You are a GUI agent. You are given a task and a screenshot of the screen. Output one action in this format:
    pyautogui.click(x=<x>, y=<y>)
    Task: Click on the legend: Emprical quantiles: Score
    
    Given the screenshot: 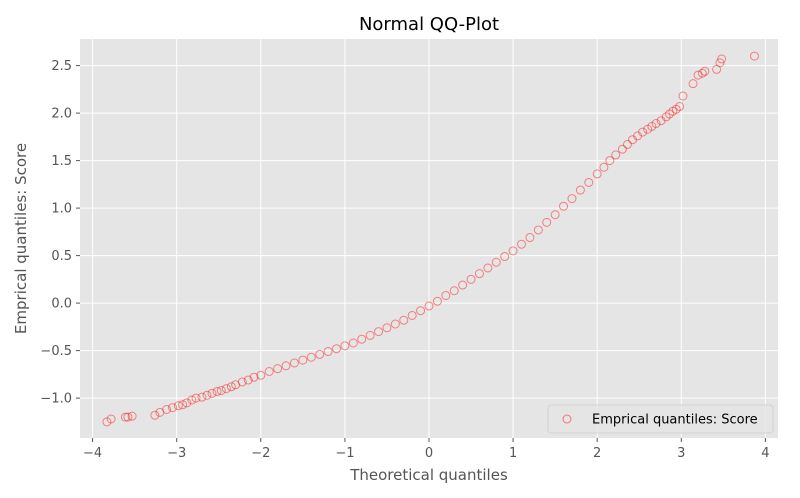 What is the action you would take?
    pyautogui.click(x=660, y=419)
    